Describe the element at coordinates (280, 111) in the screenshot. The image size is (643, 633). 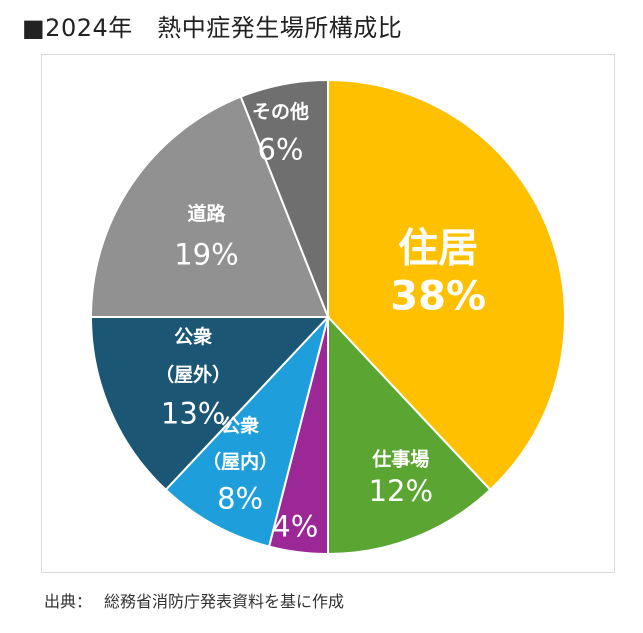
I see `slice-name-label: その他` at that location.